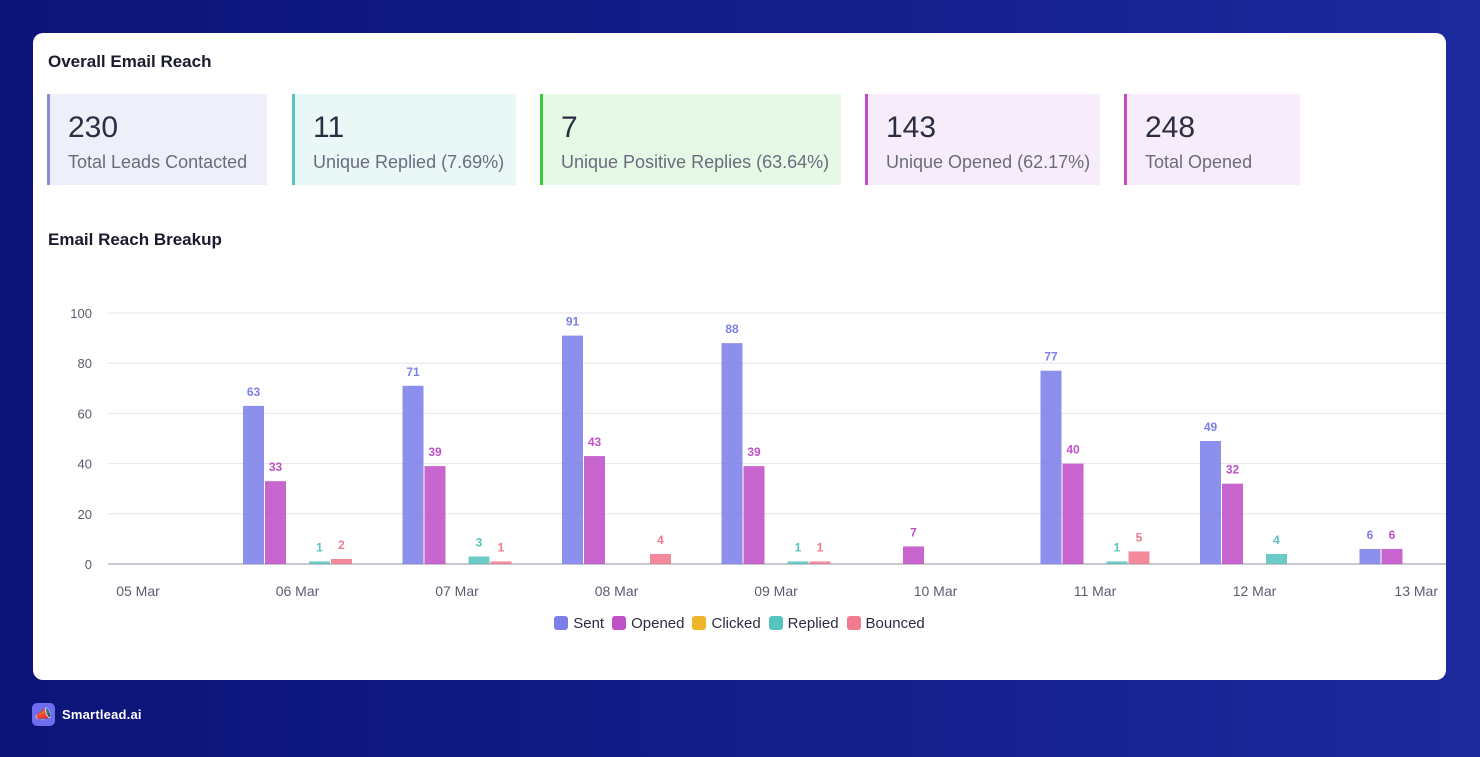 This screenshot has width=1480, height=757. I want to click on chart-legend: Sent Opened Clicked Replied Bounced, so click(739, 623).